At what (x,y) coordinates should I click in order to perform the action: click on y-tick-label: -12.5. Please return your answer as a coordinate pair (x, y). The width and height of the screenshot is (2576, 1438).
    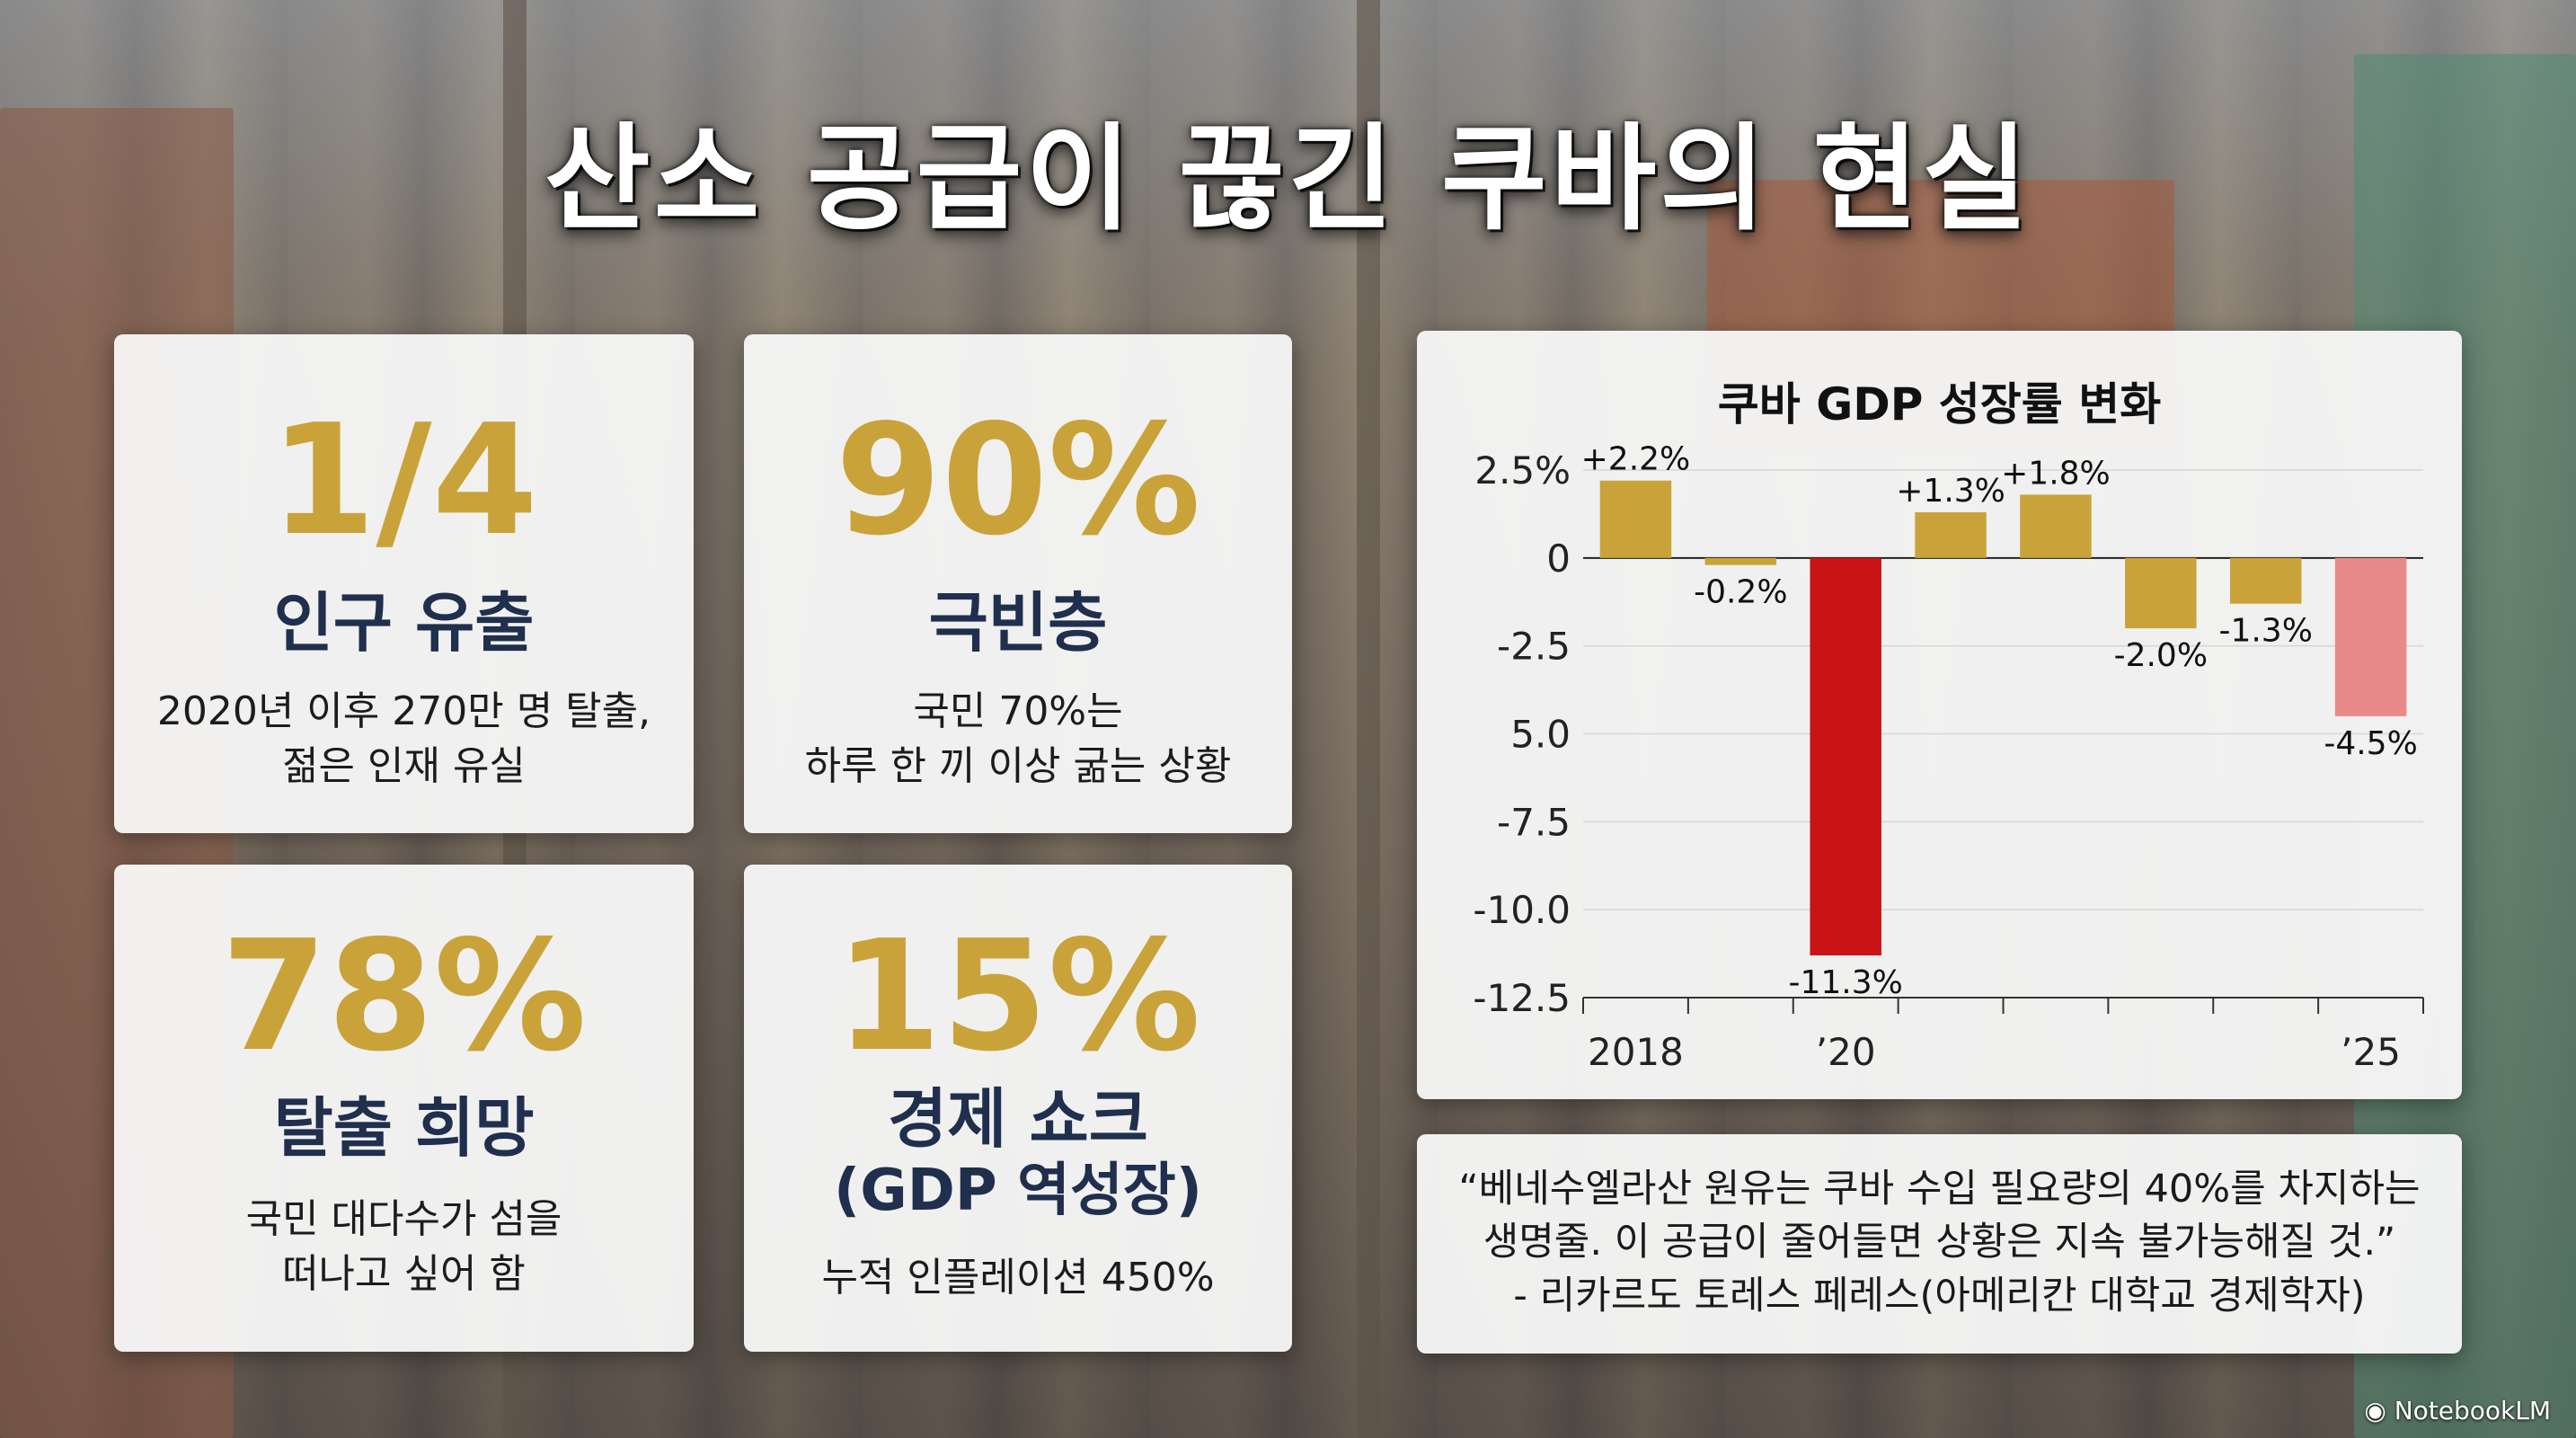
    Looking at the image, I should click on (1522, 998).